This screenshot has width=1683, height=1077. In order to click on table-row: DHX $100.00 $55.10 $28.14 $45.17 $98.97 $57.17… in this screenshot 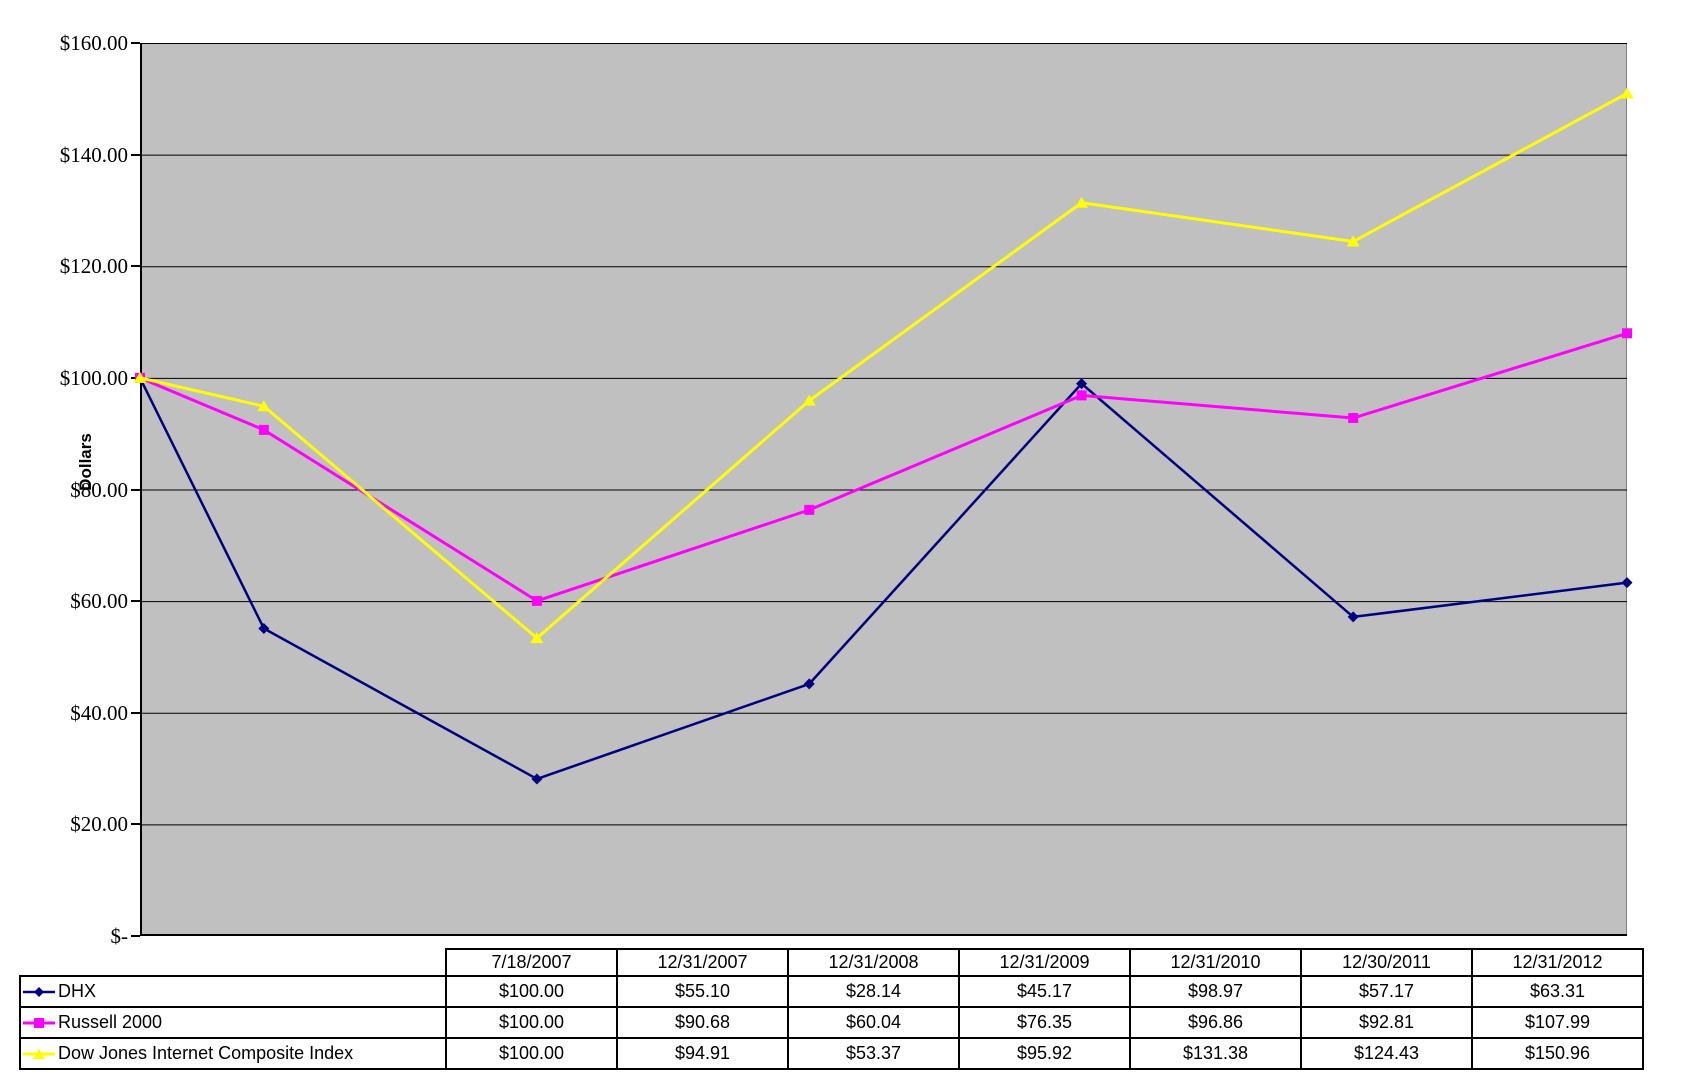, I will do `click(831, 991)`.